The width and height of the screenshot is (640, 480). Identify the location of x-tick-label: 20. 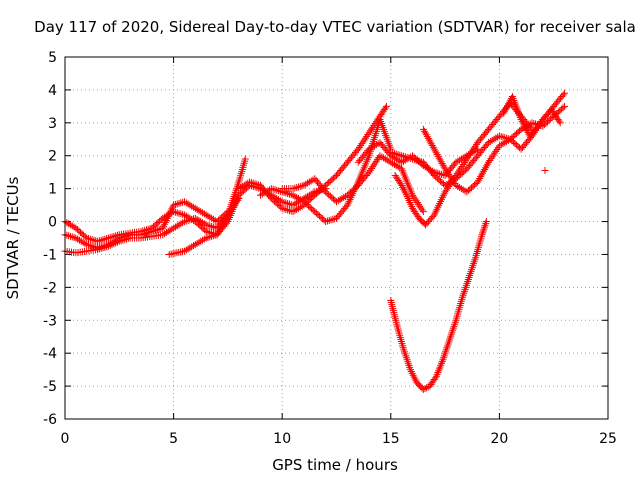
(499, 439).